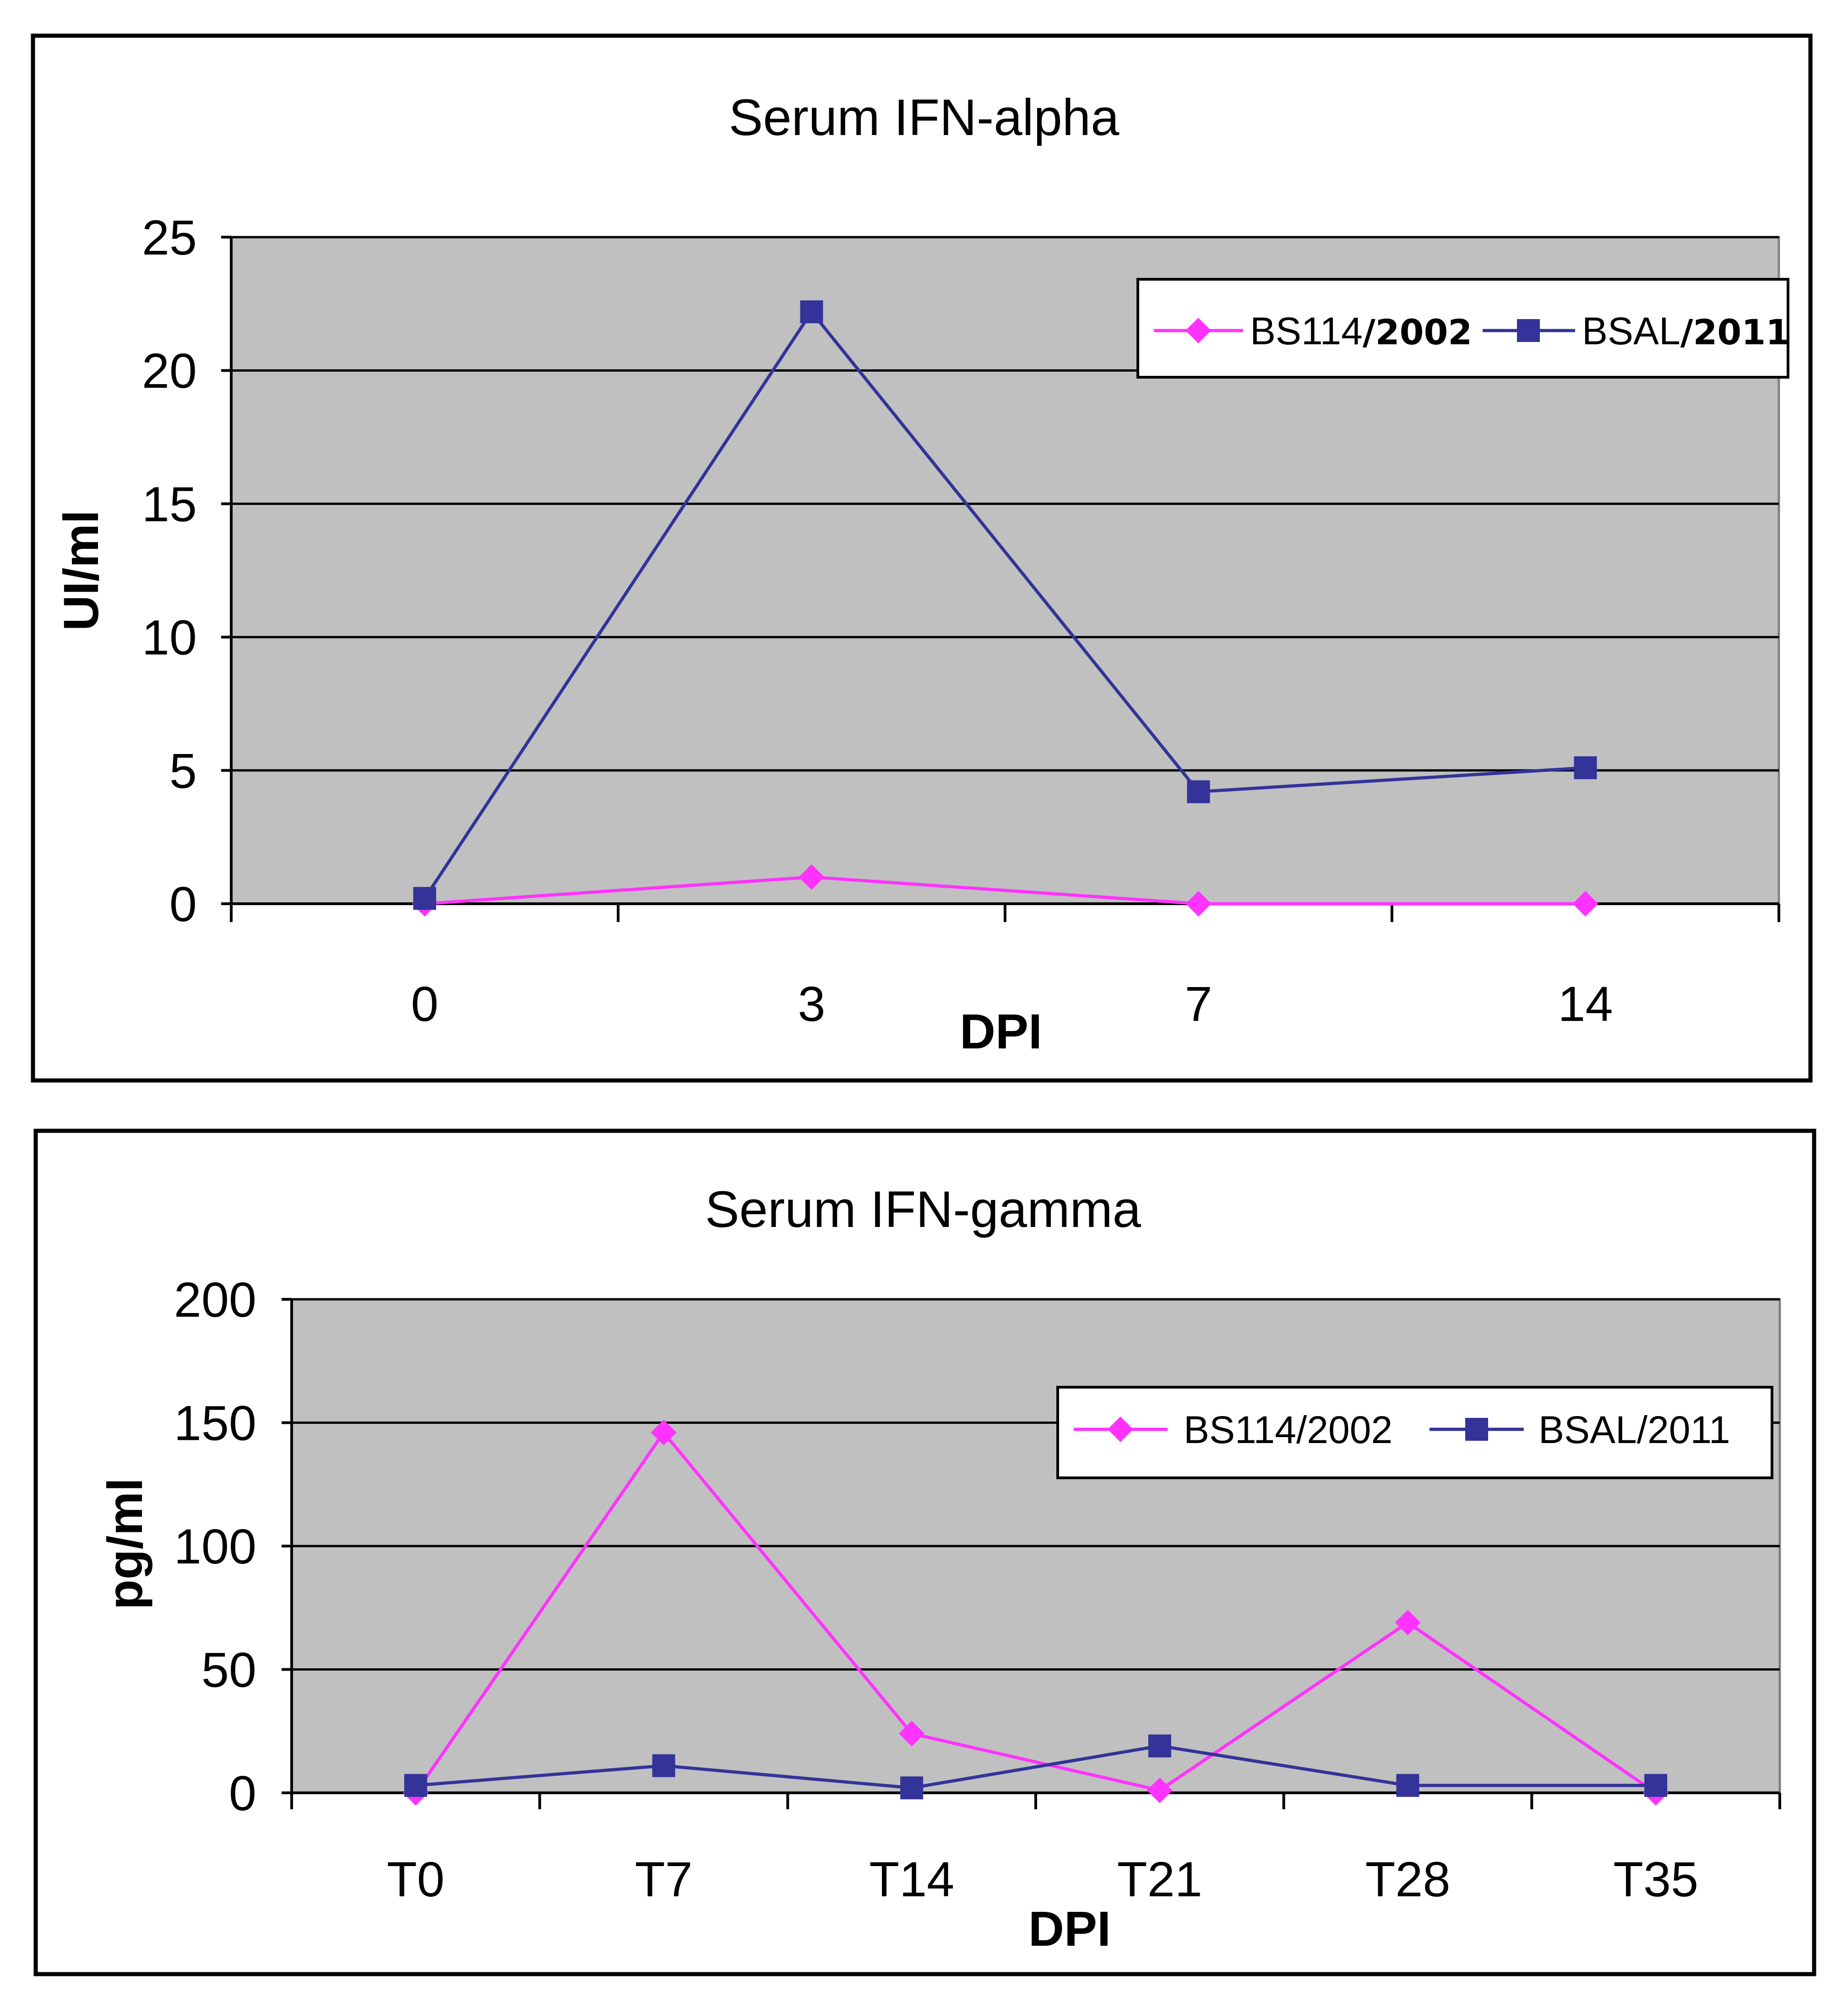 This screenshot has height=2008, width=1848. What do you see at coordinates (170, 637) in the screenshot?
I see `y-tick-label: 10` at bounding box center [170, 637].